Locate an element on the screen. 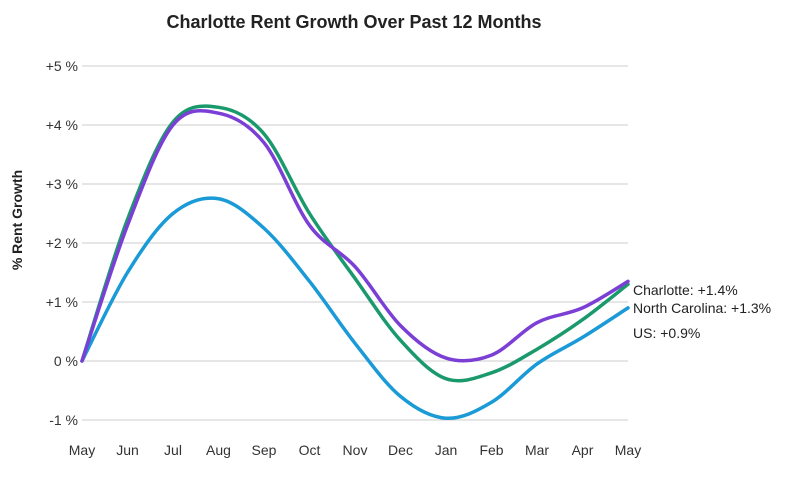 The height and width of the screenshot is (479, 812). x-tick-label: Jul is located at coordinates (173, 450).